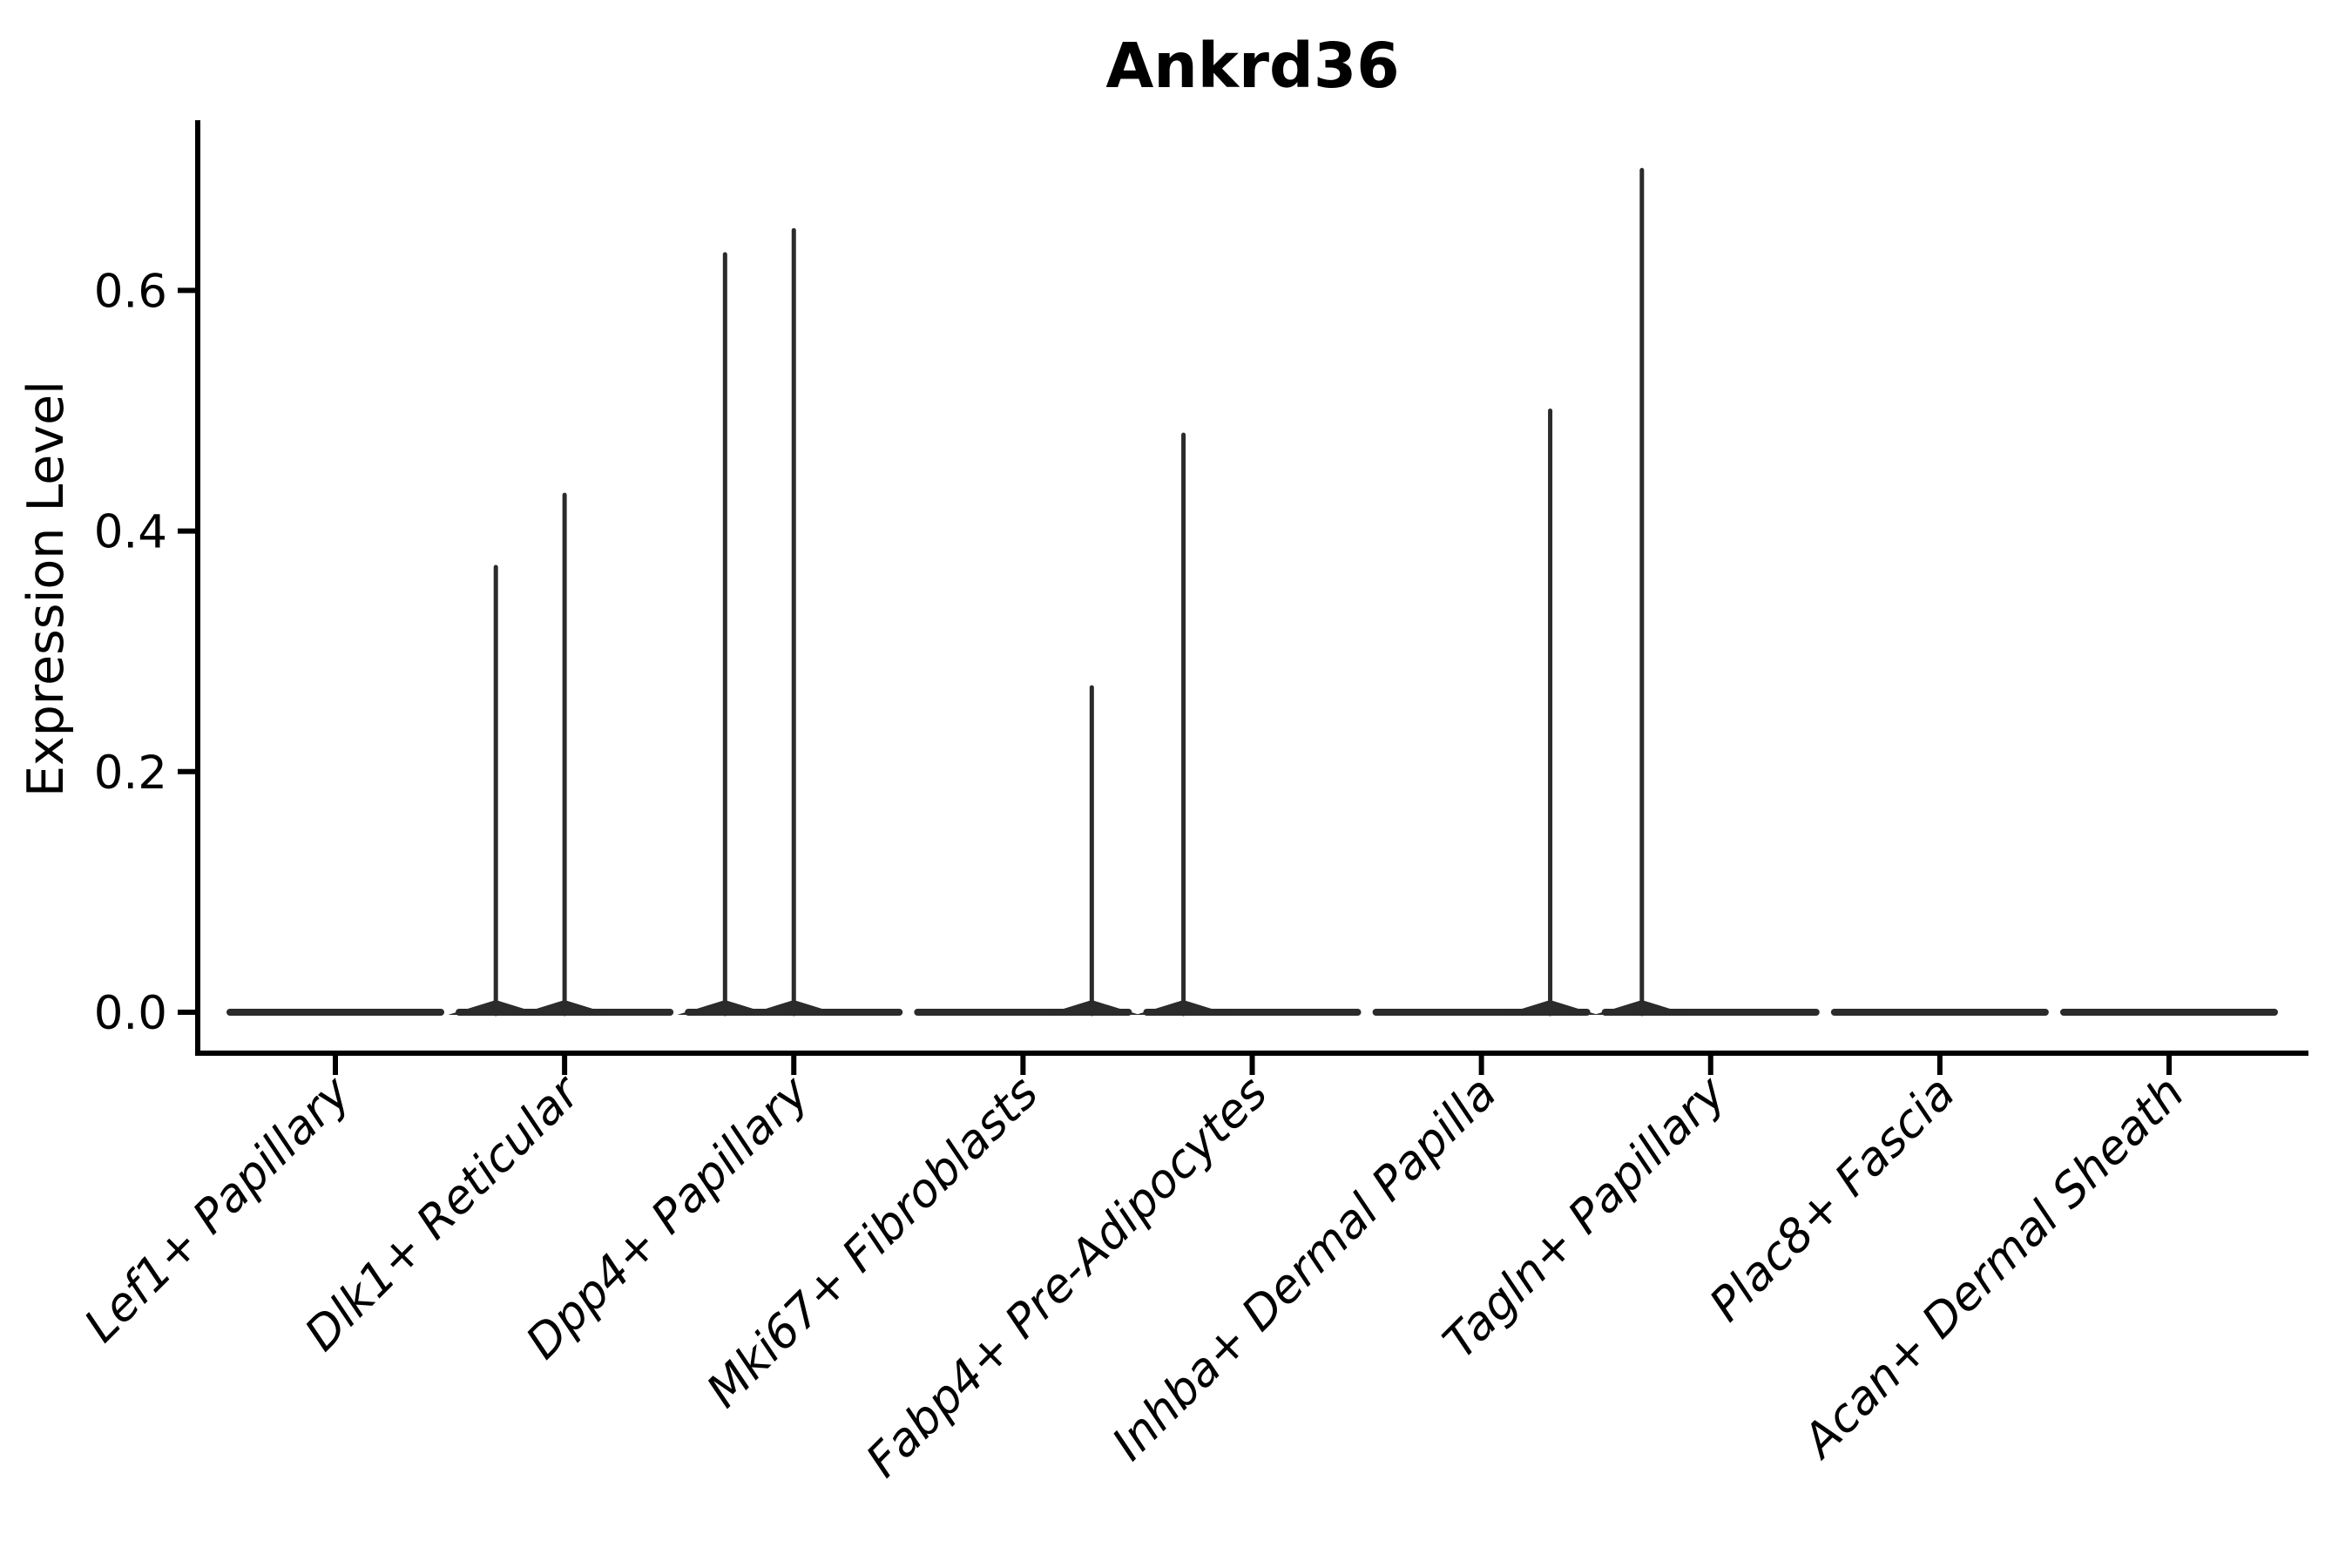  Describe the element at coordinates (1304, 1268) in the screenshot. I see `x-tick-label: Inhba+ Dermal Papilla` at that location.